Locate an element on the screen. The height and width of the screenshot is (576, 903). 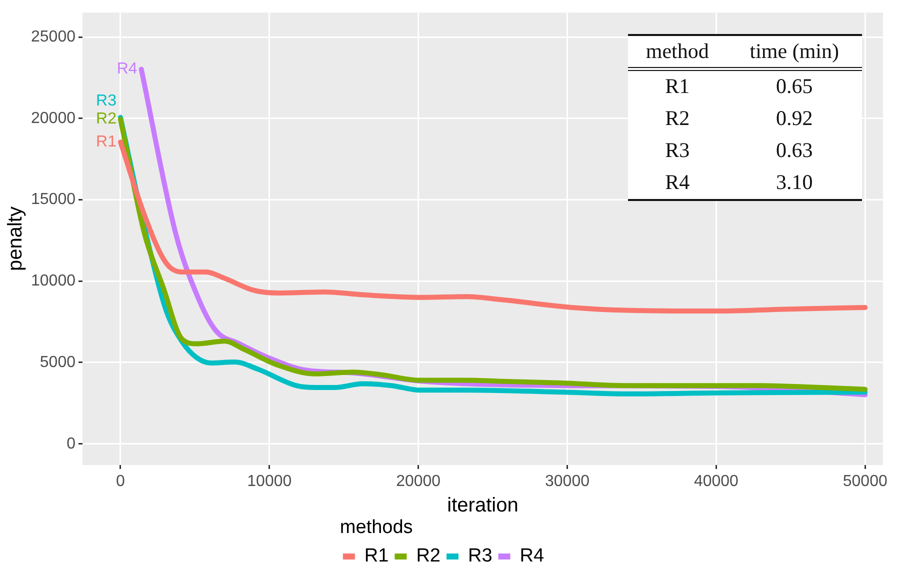
annotation: R3 is located at coordinates (106, 101).